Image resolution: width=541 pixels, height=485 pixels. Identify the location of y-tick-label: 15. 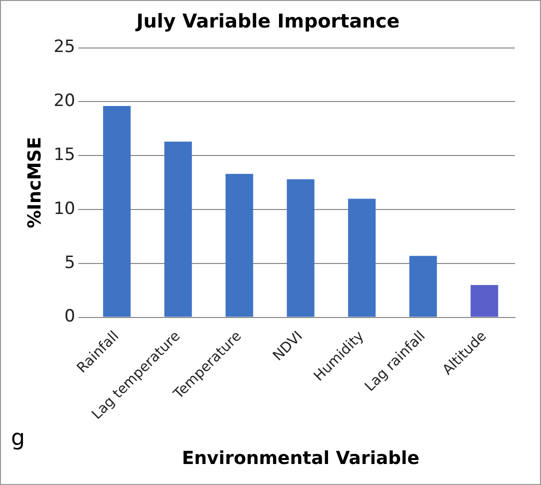
(65, 155).